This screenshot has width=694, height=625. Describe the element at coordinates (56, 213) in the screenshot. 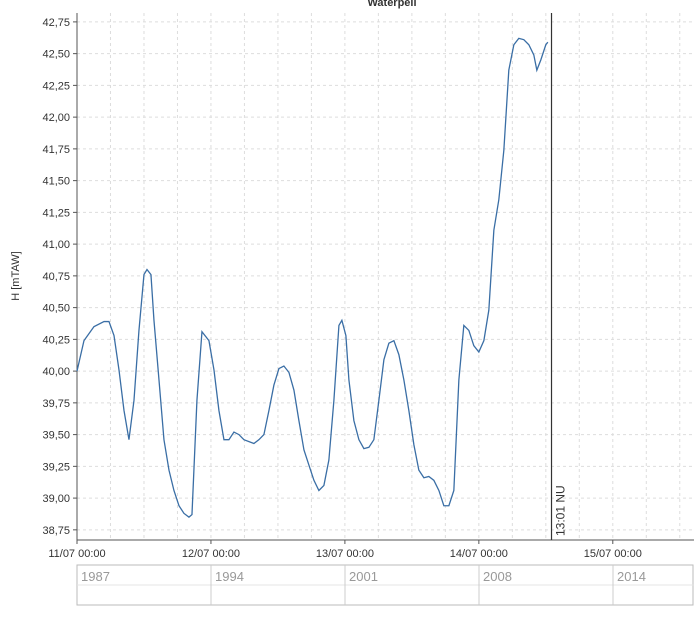

I see `y-tick-label: 41,25` at that location.